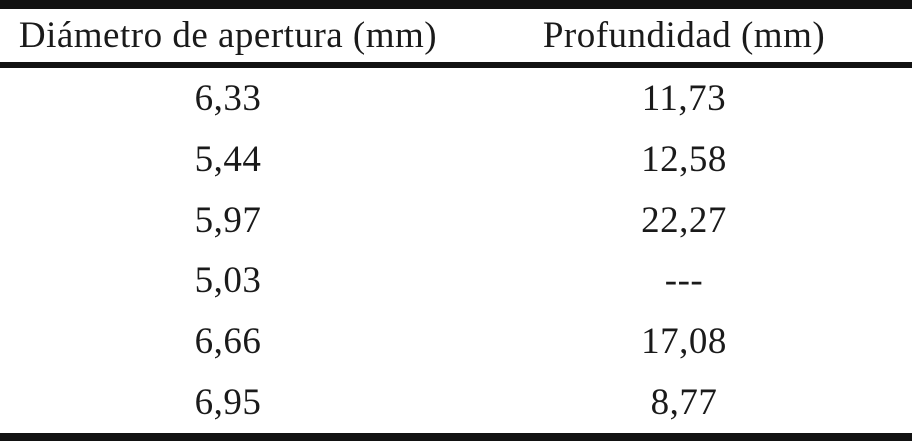  I want to click on column-header-profundidad: Profundidad (mm), so click(684, 38).